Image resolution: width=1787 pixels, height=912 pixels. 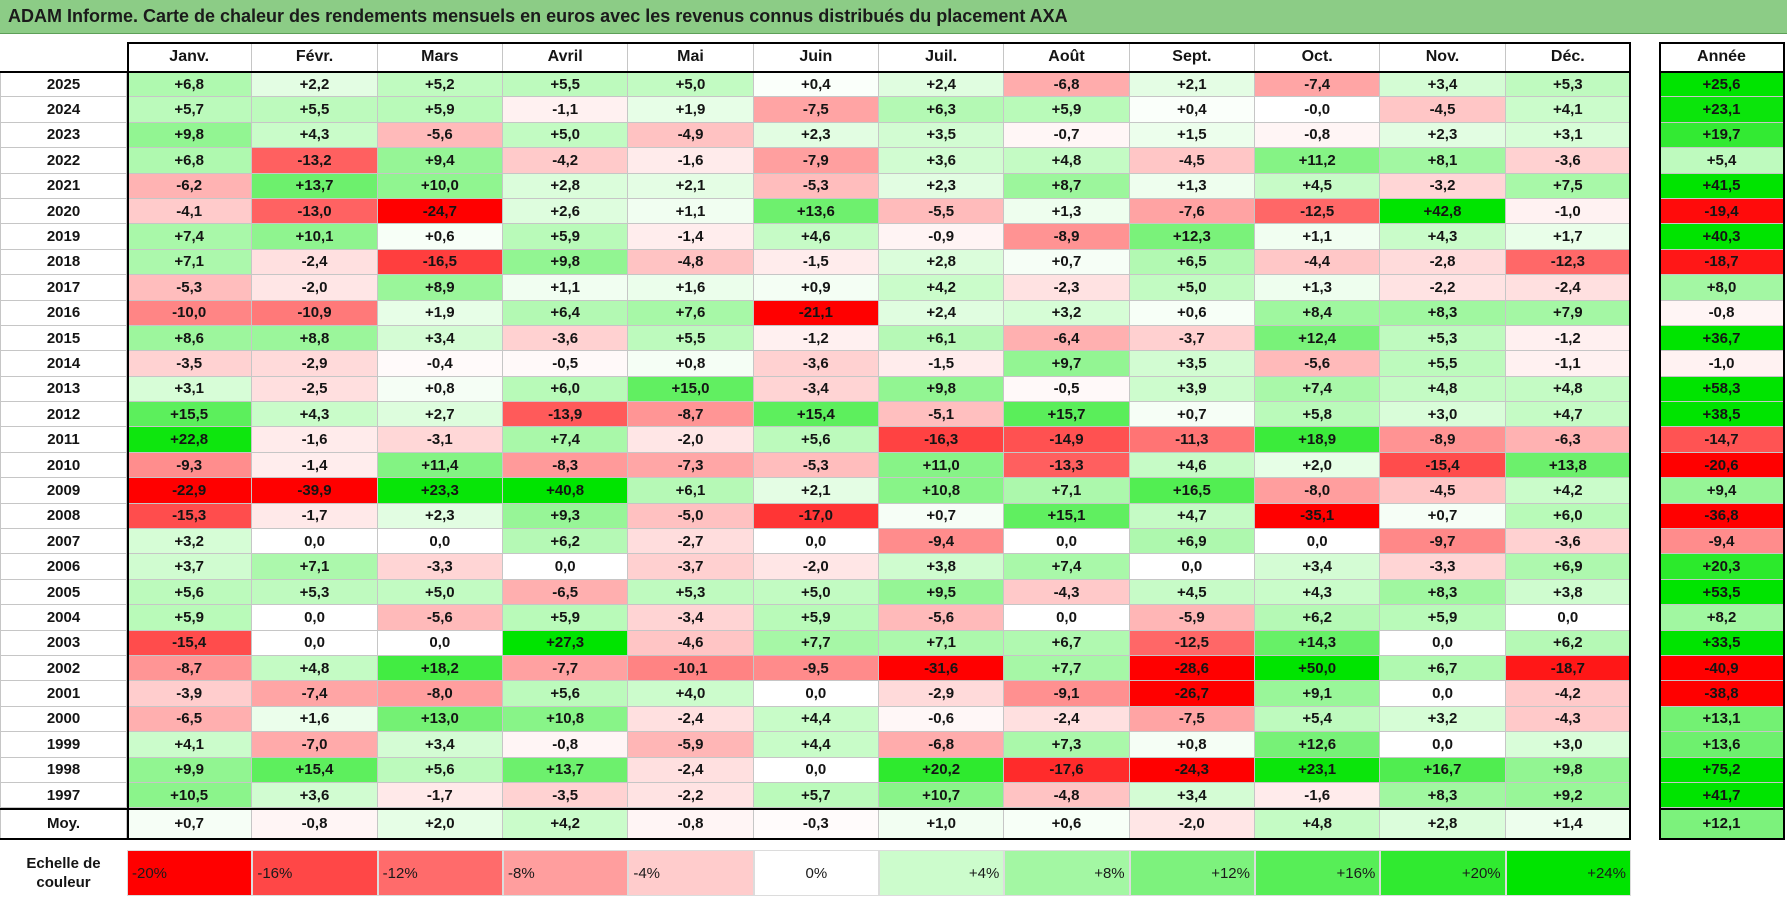 What do you see at coordinates (566, 592) in the screenshot?
I see `heatmap-cell: -6,5` at bounding box center [566, 592].